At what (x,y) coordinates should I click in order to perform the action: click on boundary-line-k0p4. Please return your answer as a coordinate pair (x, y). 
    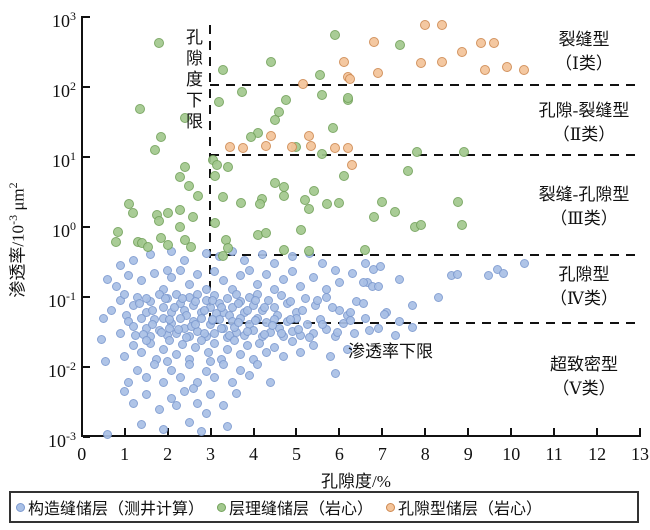
    Looking at the image, I should click on (425, 255).